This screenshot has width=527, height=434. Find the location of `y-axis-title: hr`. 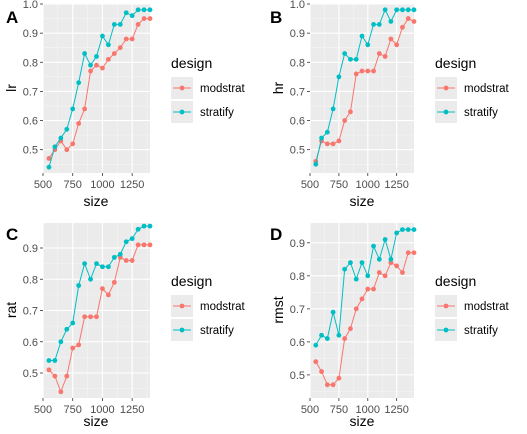

y-axis-title: hr is located at coordinates (278, 87).